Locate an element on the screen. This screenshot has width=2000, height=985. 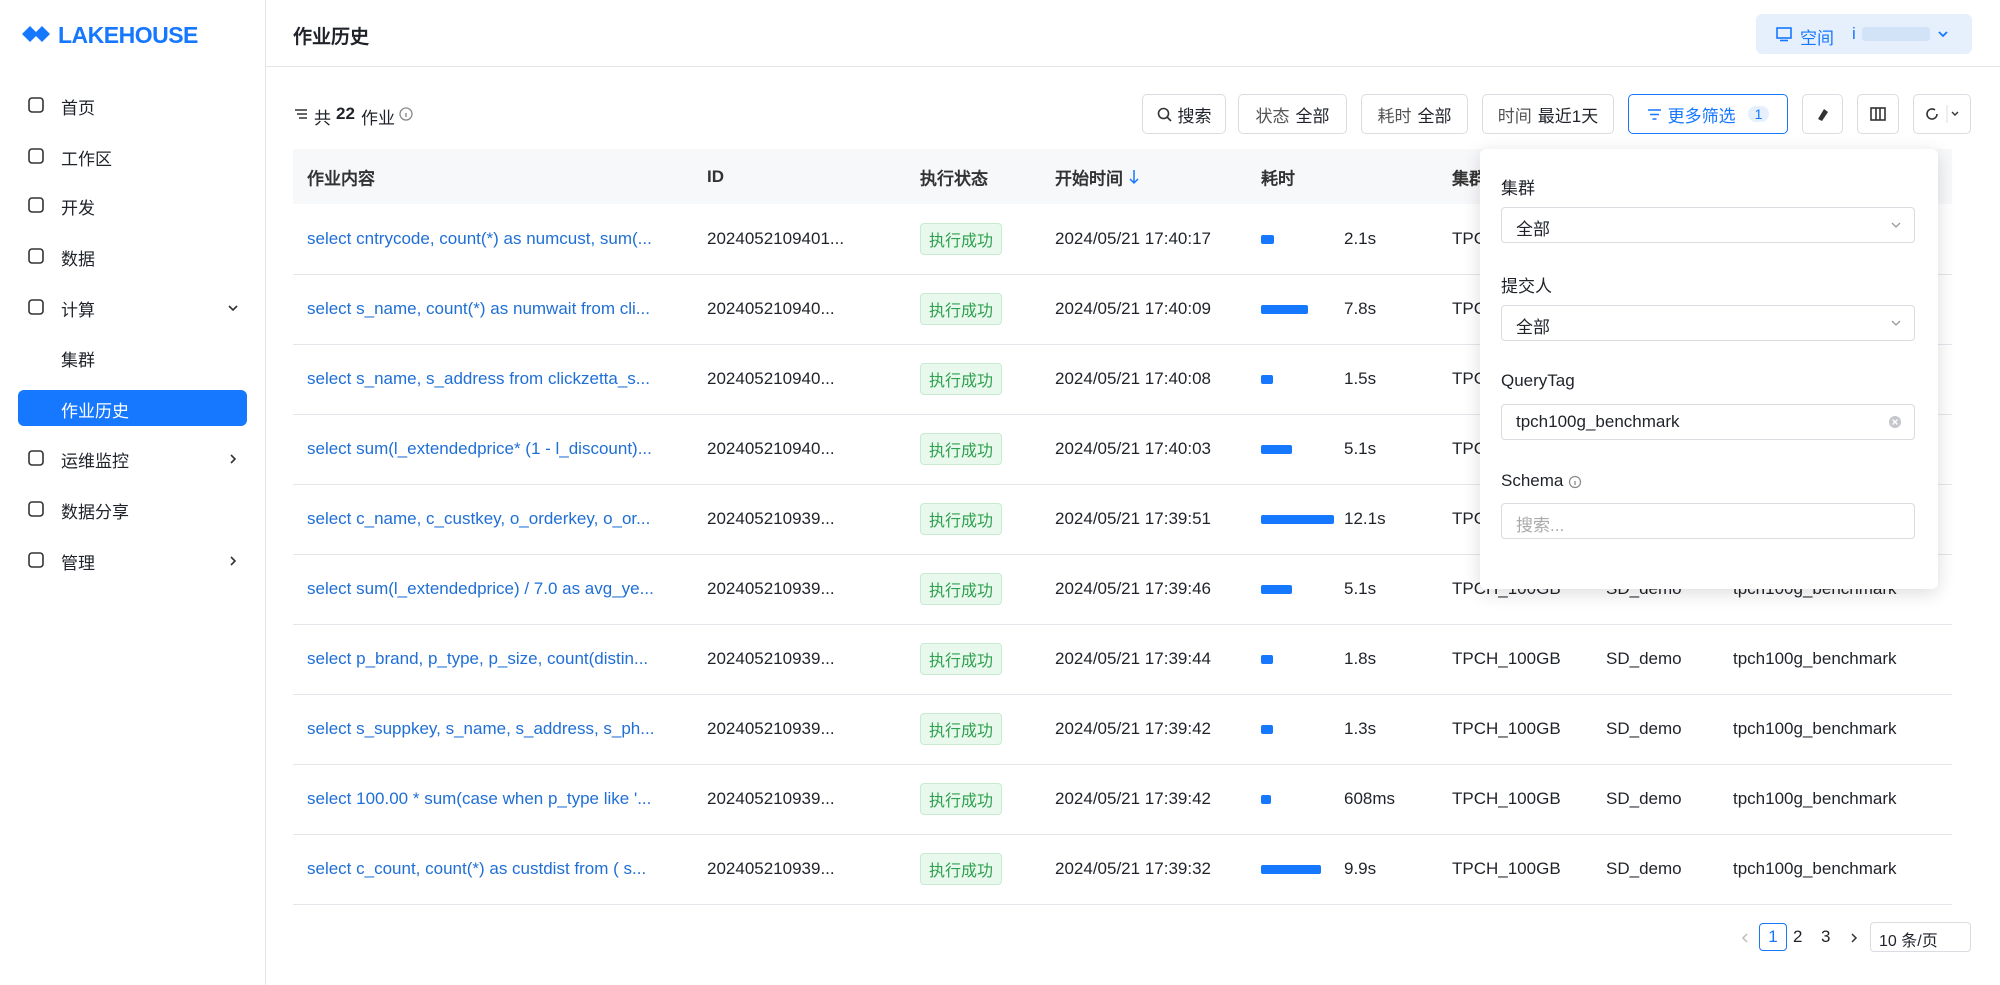
clean-icon is located at coordinates (1822, 115).